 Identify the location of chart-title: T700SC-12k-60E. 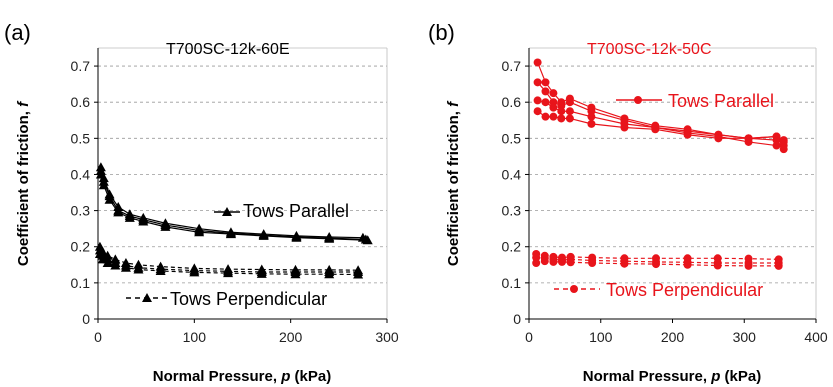
(228, 49).